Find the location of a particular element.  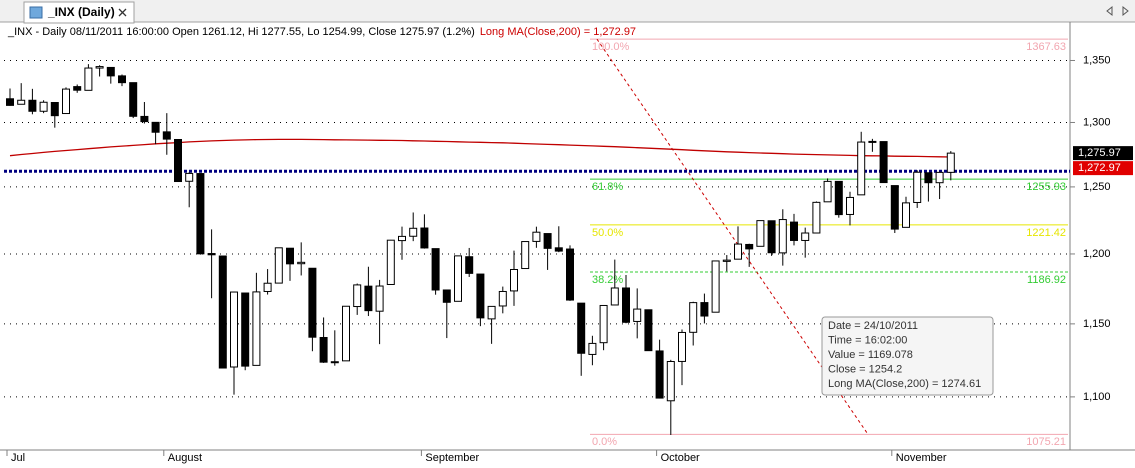

price-tag is located at coordinates (1103, 153).